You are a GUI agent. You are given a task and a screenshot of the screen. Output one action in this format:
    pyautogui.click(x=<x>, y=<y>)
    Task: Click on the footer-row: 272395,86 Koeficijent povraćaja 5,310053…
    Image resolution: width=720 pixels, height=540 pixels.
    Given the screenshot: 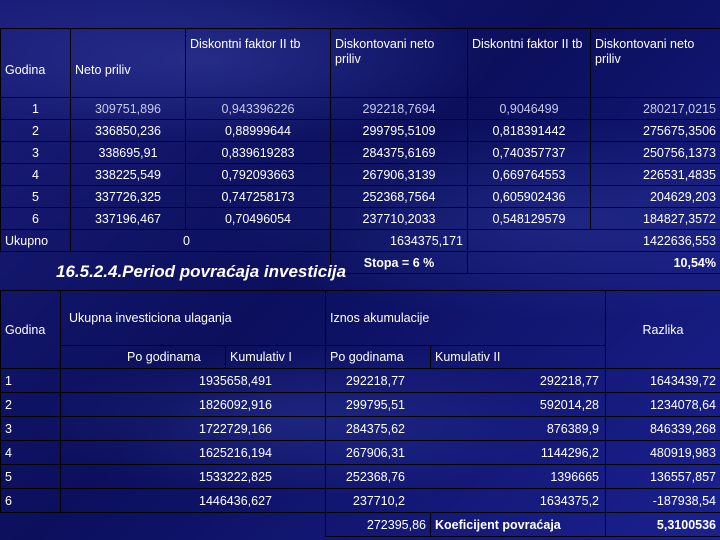 What is the action you would take?
    pyautogui.click(x=360, y=524)
    